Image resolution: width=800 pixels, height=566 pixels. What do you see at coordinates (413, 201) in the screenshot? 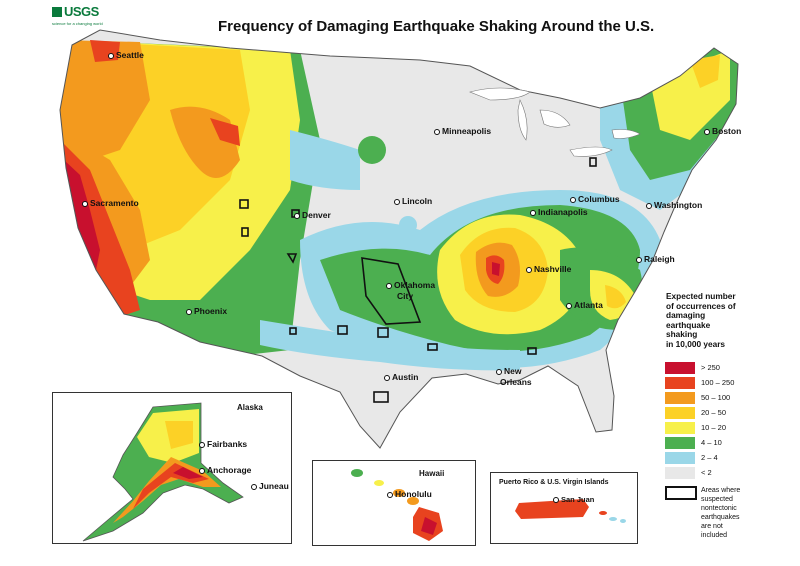
I see `city-lincoln: Lincoln` at bounding box center [413, 201].